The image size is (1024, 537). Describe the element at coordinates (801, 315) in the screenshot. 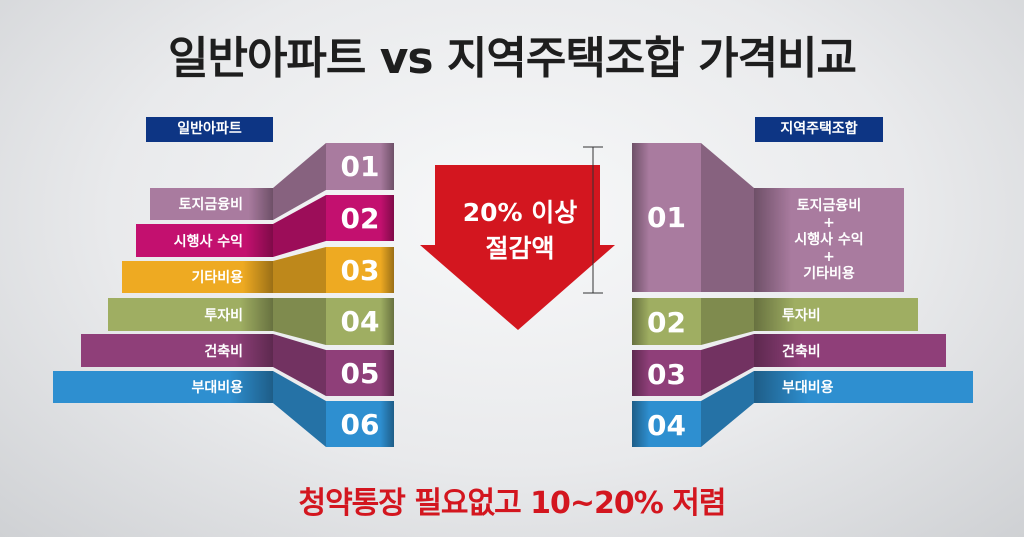

I see `right-item-label: 투자비` at that location.